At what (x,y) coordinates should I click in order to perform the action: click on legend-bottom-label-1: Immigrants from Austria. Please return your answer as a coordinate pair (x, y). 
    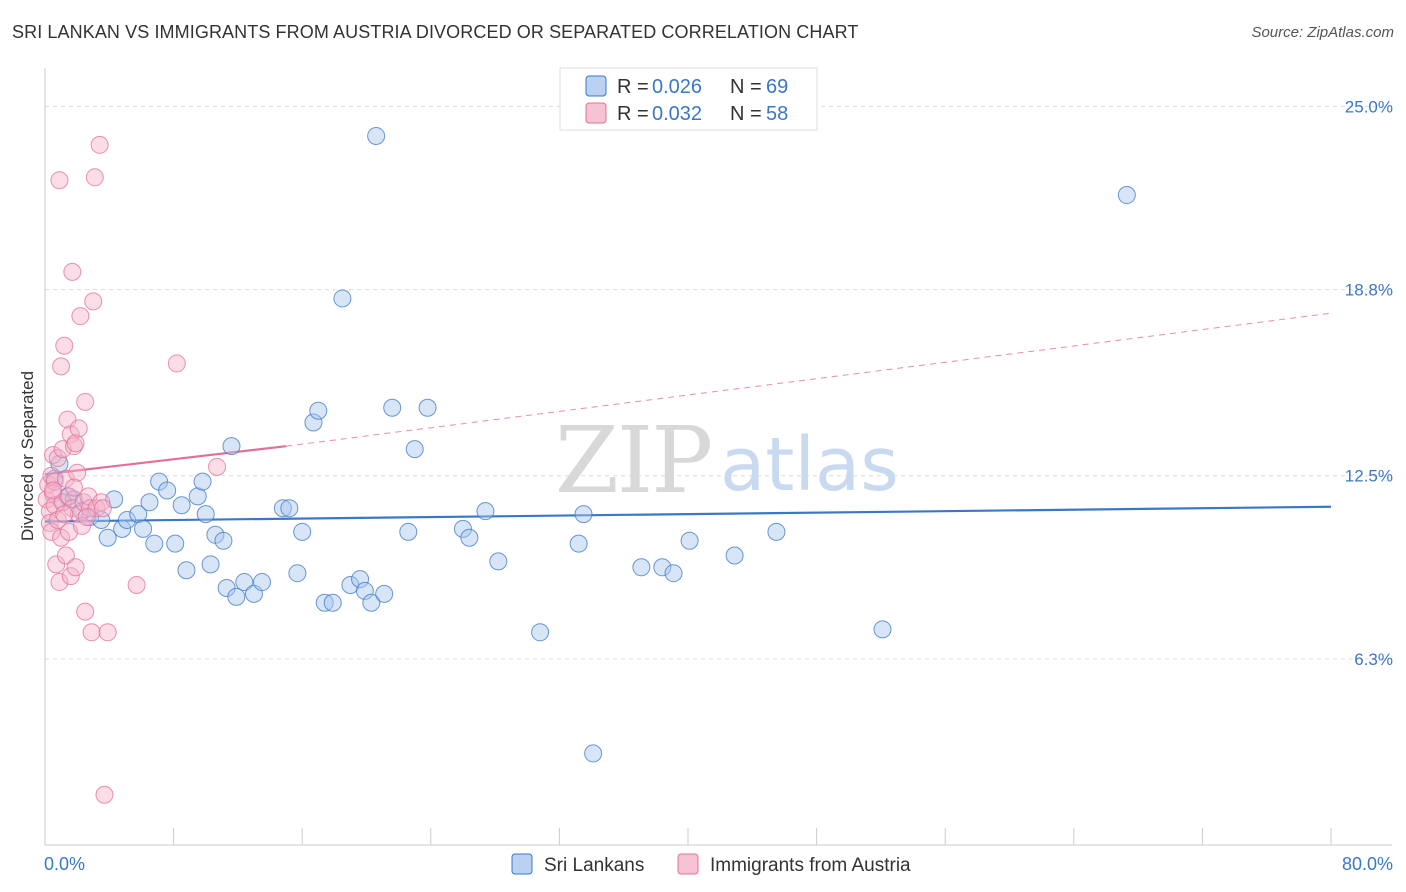
    Looking at the image, I should click on (810, 865).